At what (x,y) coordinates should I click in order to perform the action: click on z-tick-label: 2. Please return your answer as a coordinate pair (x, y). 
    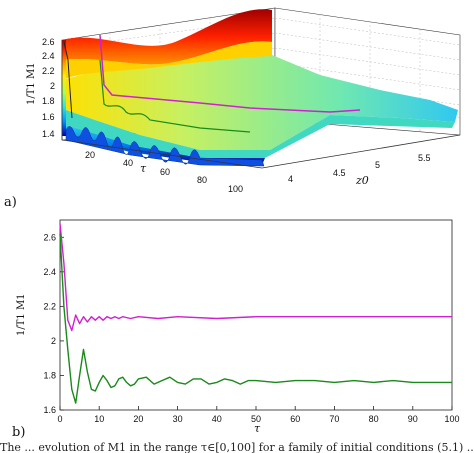
    Looking at the image, I should click on (52, 86).